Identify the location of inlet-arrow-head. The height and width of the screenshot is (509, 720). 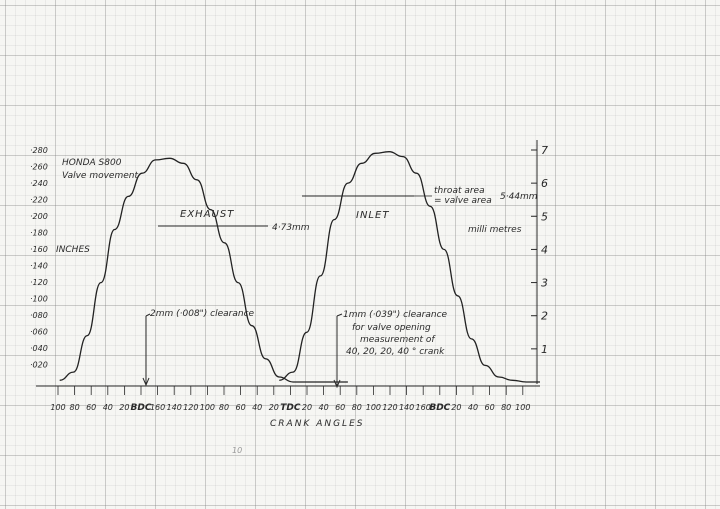
(337, 384).